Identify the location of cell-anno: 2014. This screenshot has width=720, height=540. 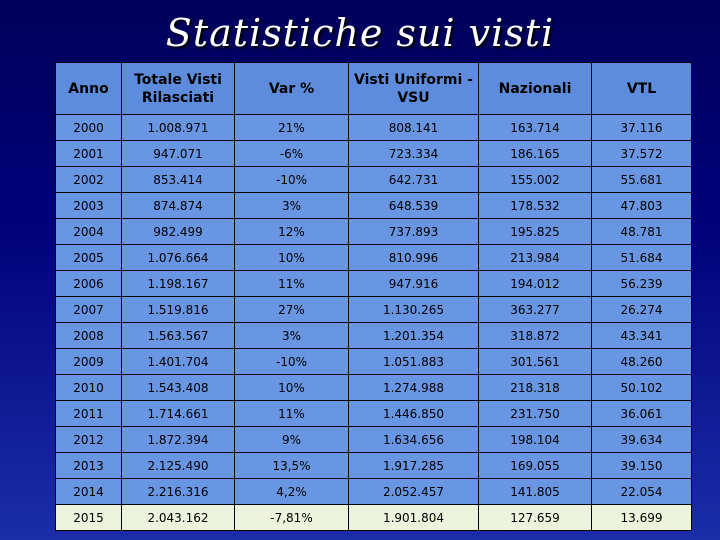
(88, 491).